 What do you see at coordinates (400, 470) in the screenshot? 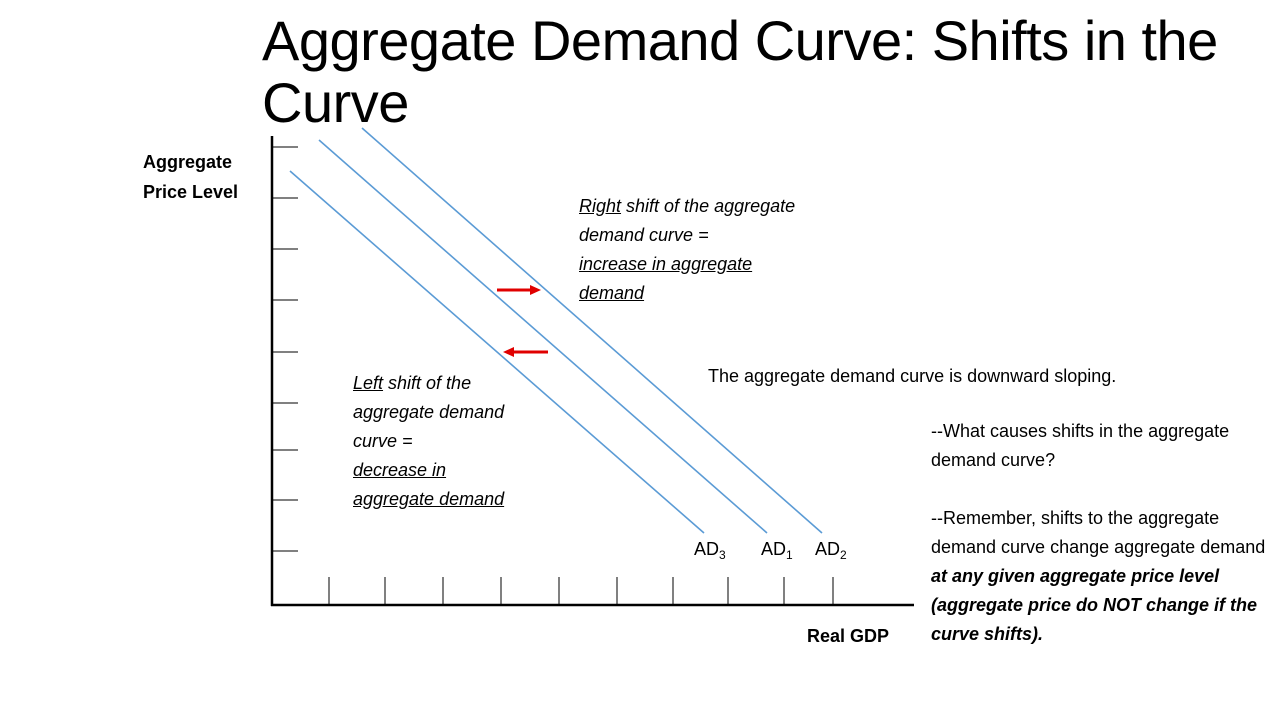
I see `left-shift-note-line4-text: decrease in` at bounding box center [400, 470].